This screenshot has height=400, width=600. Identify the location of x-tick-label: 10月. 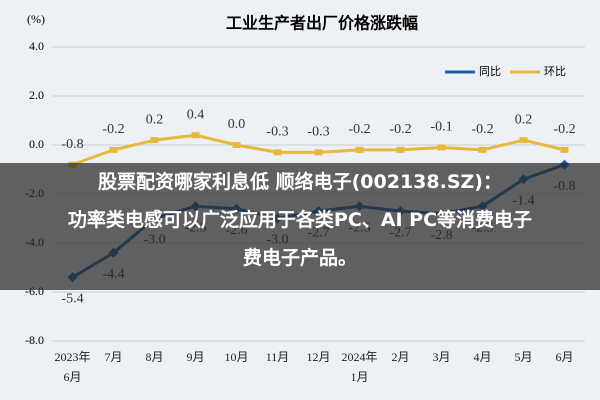
(236, 357).